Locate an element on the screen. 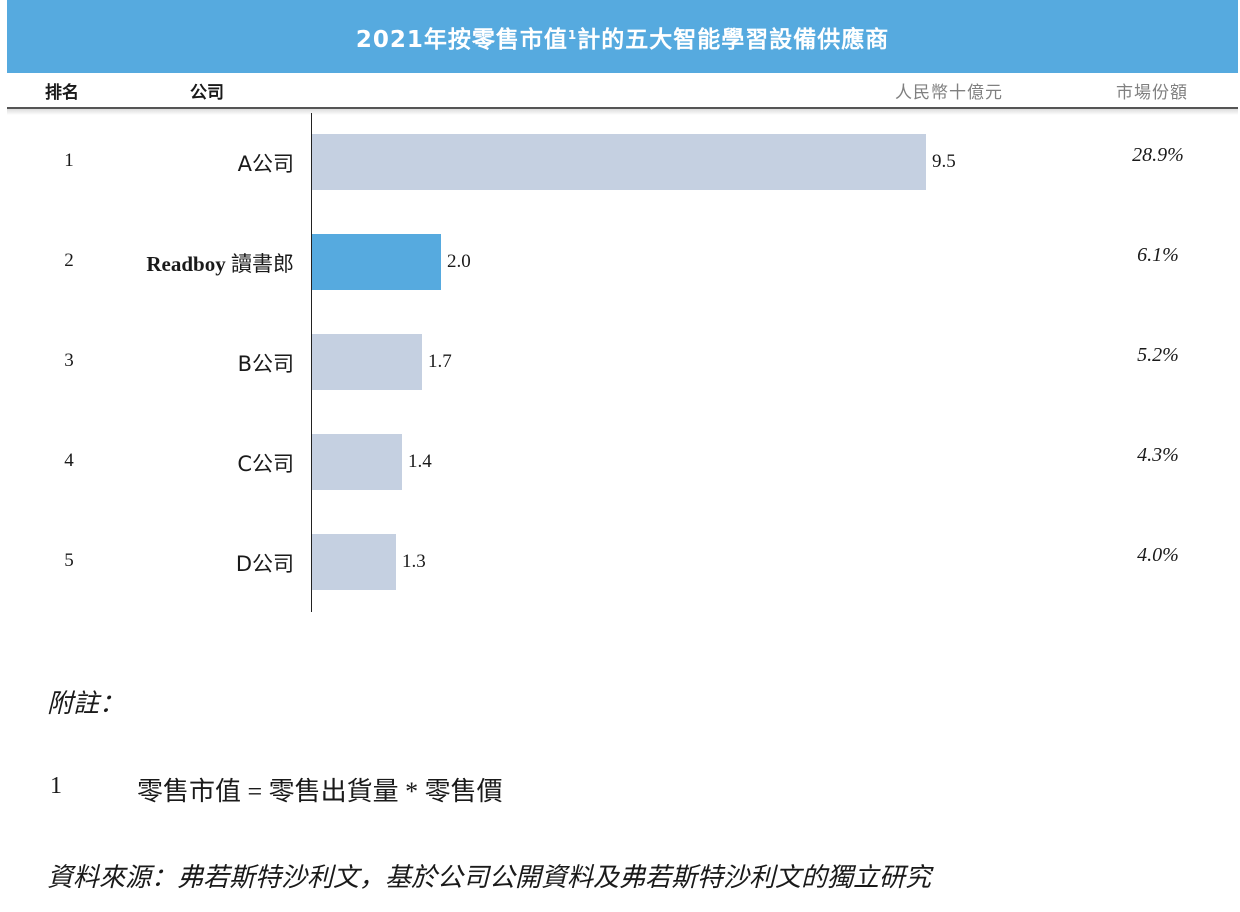 The width and height of the screenshot is (1240, 912). rank-label: 3 is located at coordinates (69, 360).